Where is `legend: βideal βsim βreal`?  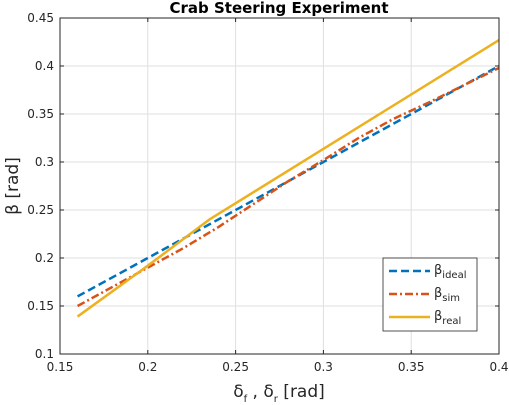
legend: βideal βsim βreal is located at coordinates (430, 294).